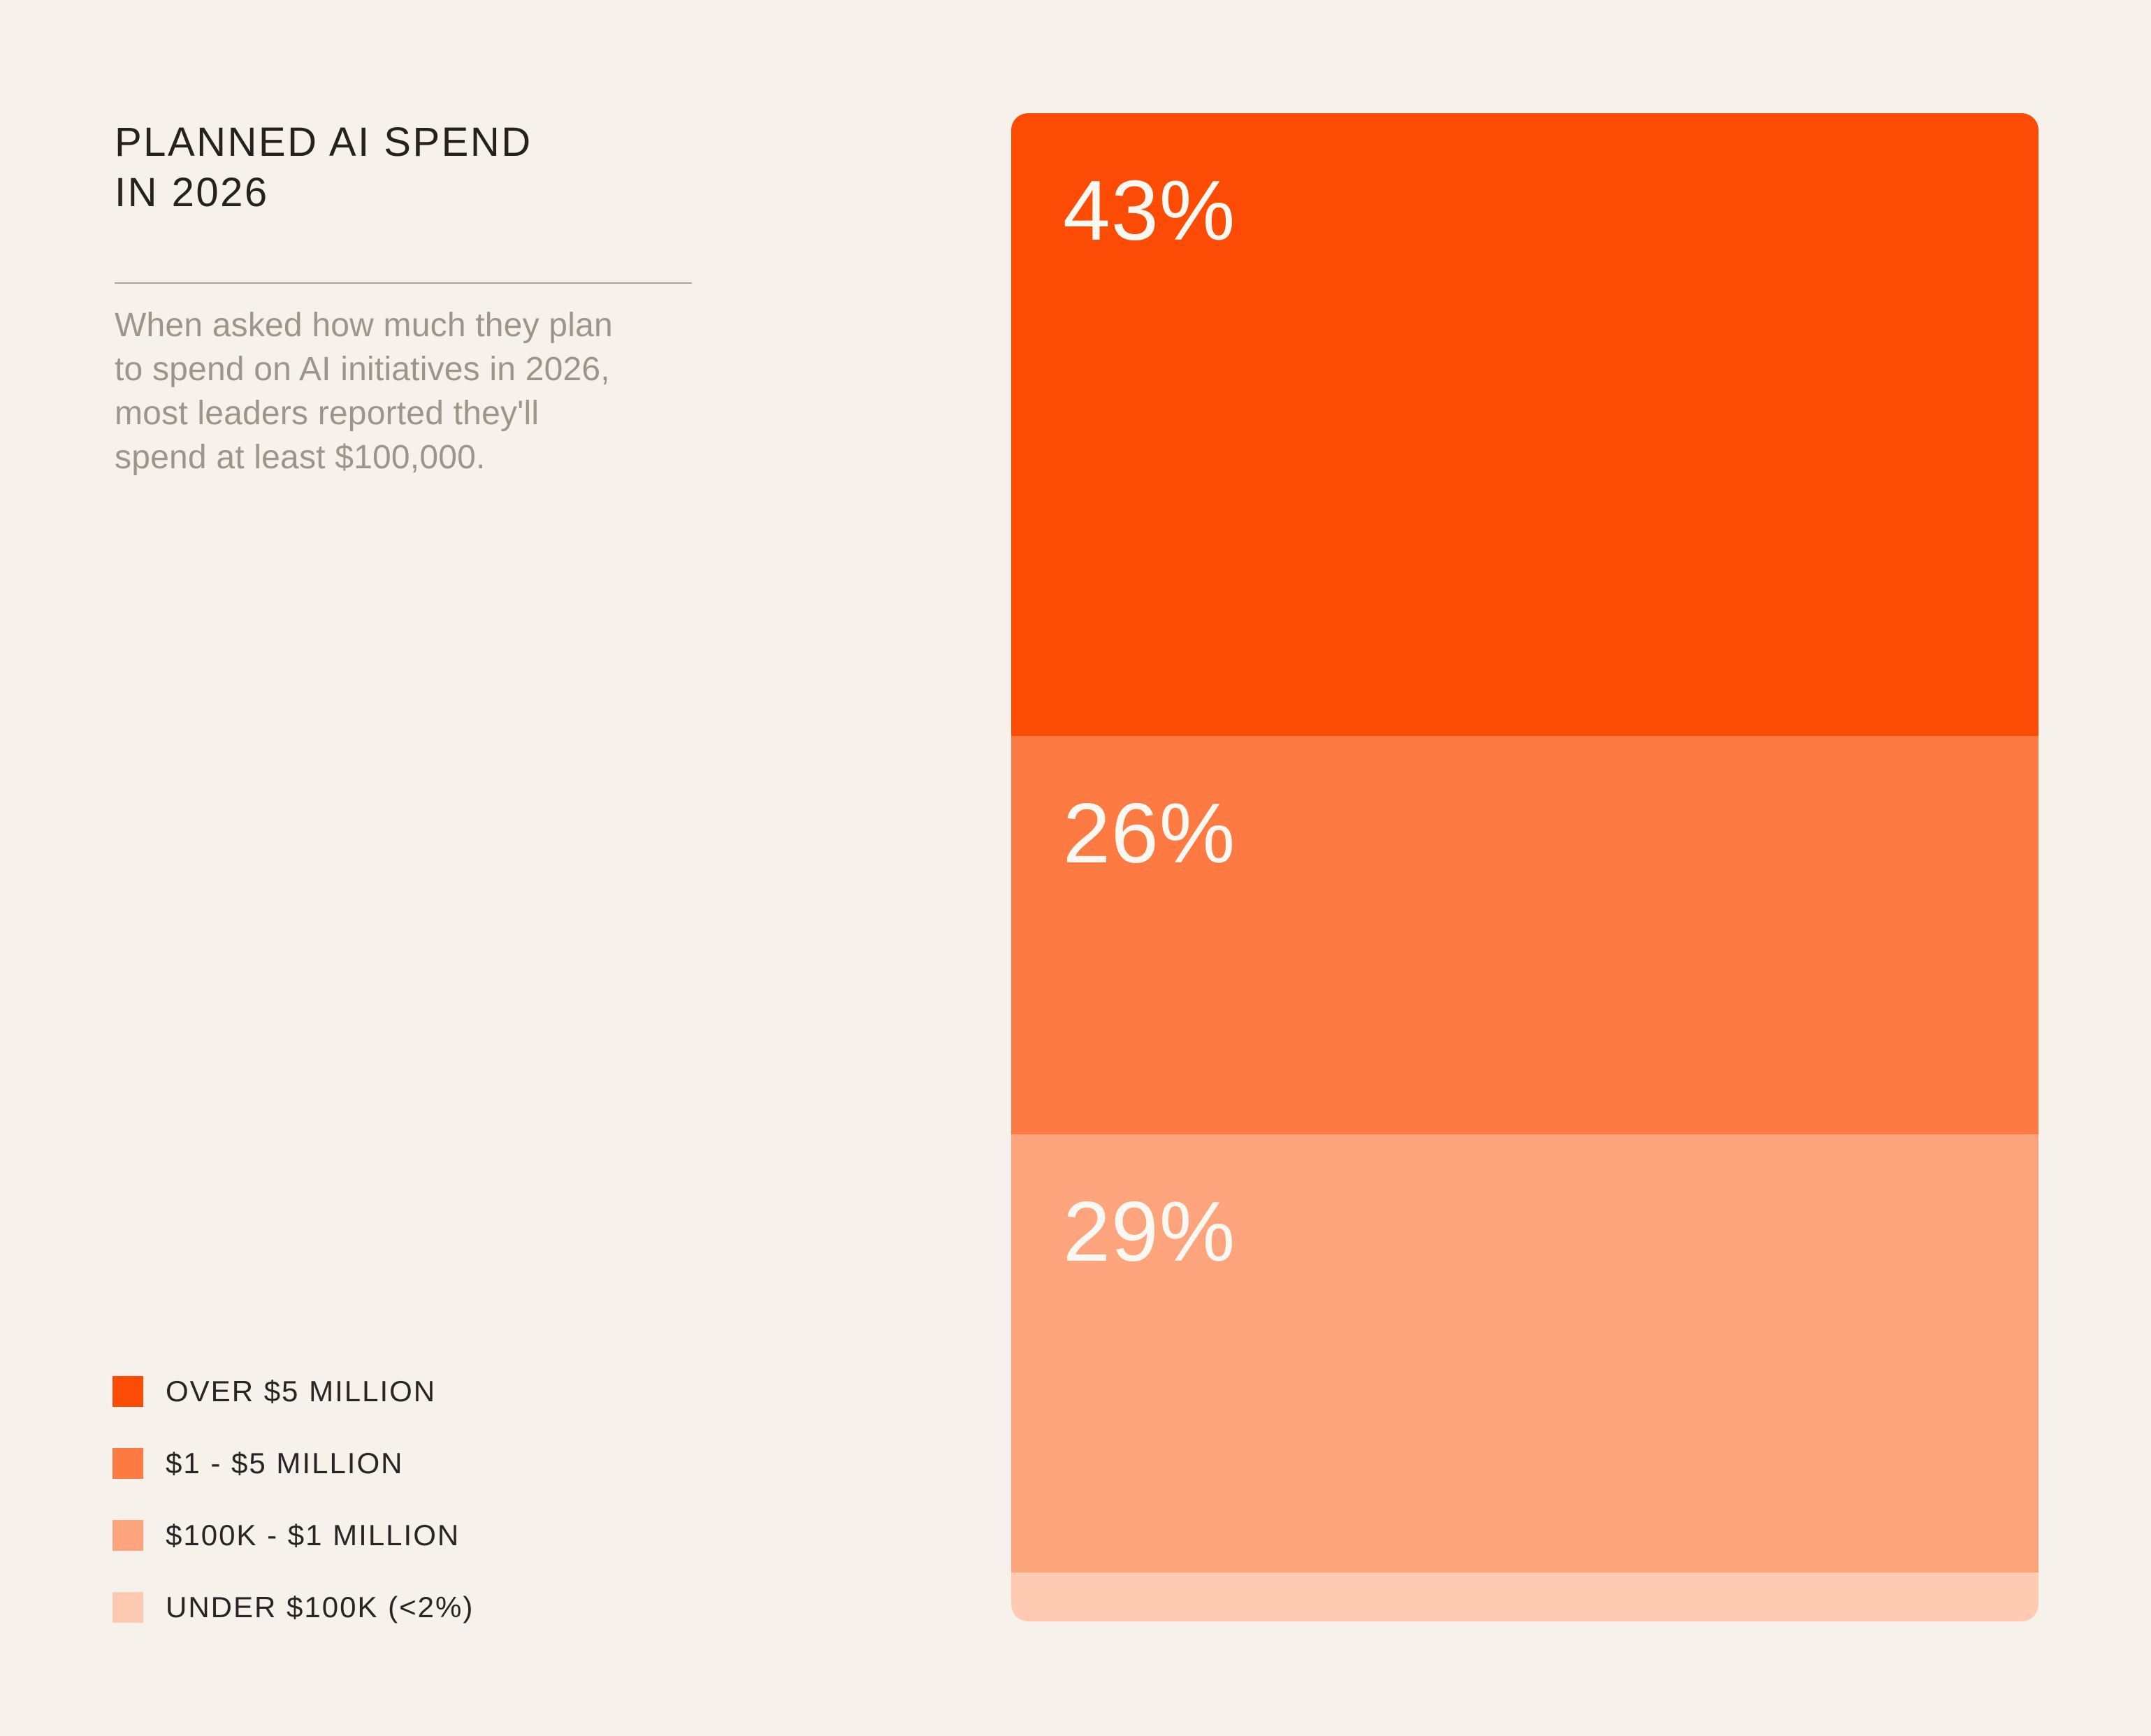  What do you see at coordinates (313, 1535) in the screenshot?
I see `legend-label: $100K - $1 MILLION` at bounding box center [313, 1535].